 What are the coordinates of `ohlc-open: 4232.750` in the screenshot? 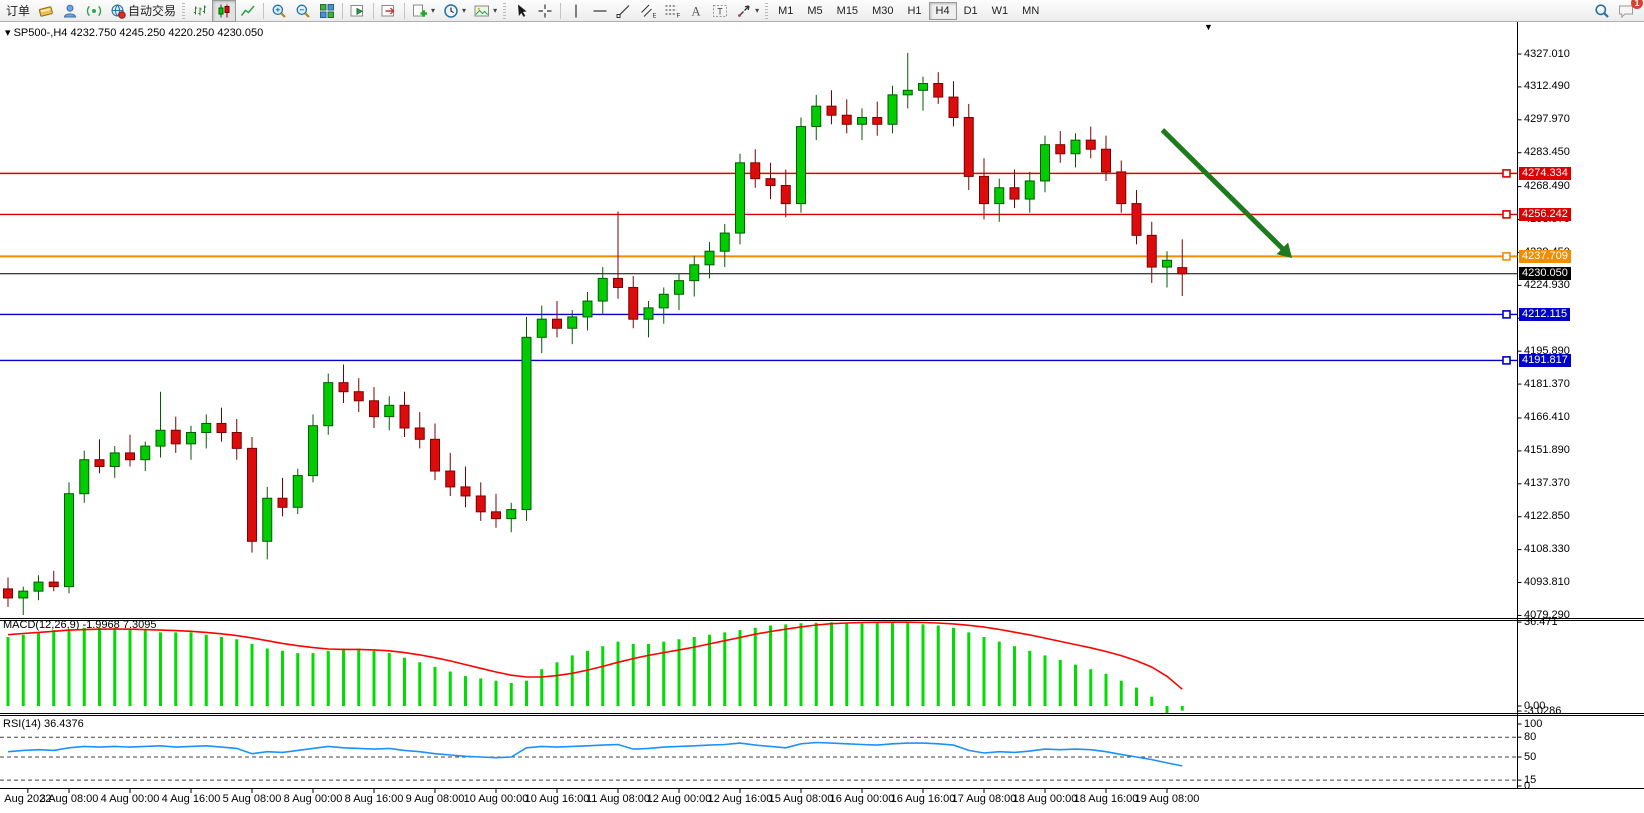 It's located at (93, 33).